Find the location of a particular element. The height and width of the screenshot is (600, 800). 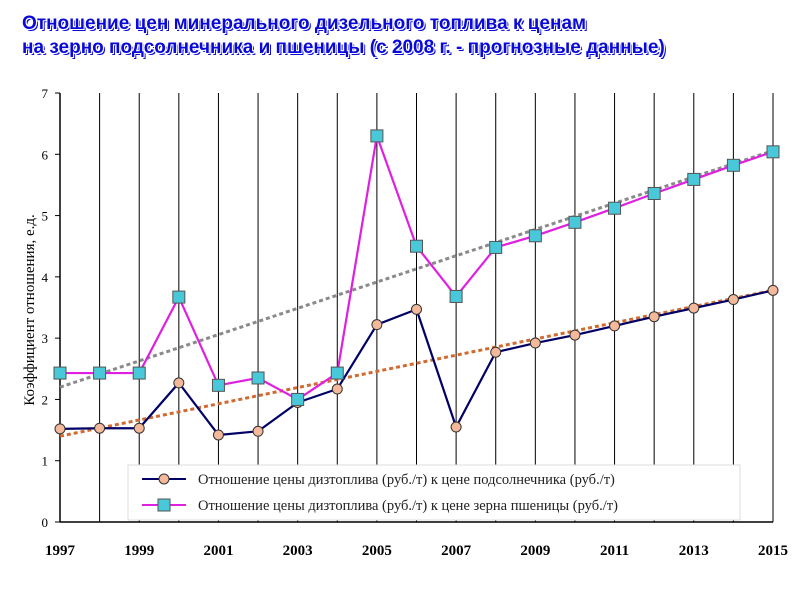

x-tick-label-2005: 2005 is located at coordinates (377, 551).